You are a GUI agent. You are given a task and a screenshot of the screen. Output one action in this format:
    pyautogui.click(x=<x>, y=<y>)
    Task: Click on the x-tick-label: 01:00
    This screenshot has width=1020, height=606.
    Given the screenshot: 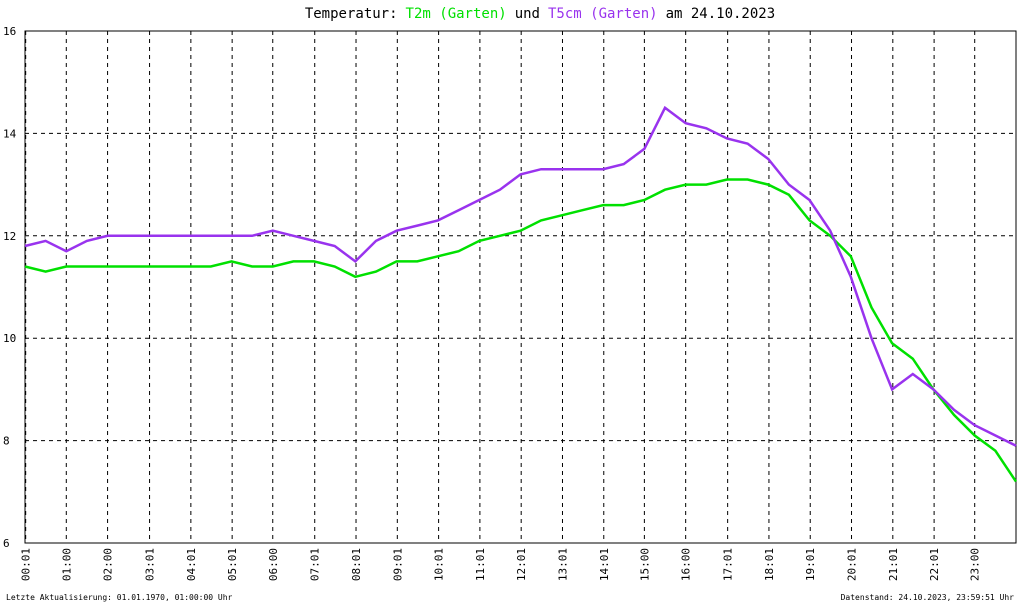 What is the action you would take?
    pyautogui.click(x=66, y=564)
    